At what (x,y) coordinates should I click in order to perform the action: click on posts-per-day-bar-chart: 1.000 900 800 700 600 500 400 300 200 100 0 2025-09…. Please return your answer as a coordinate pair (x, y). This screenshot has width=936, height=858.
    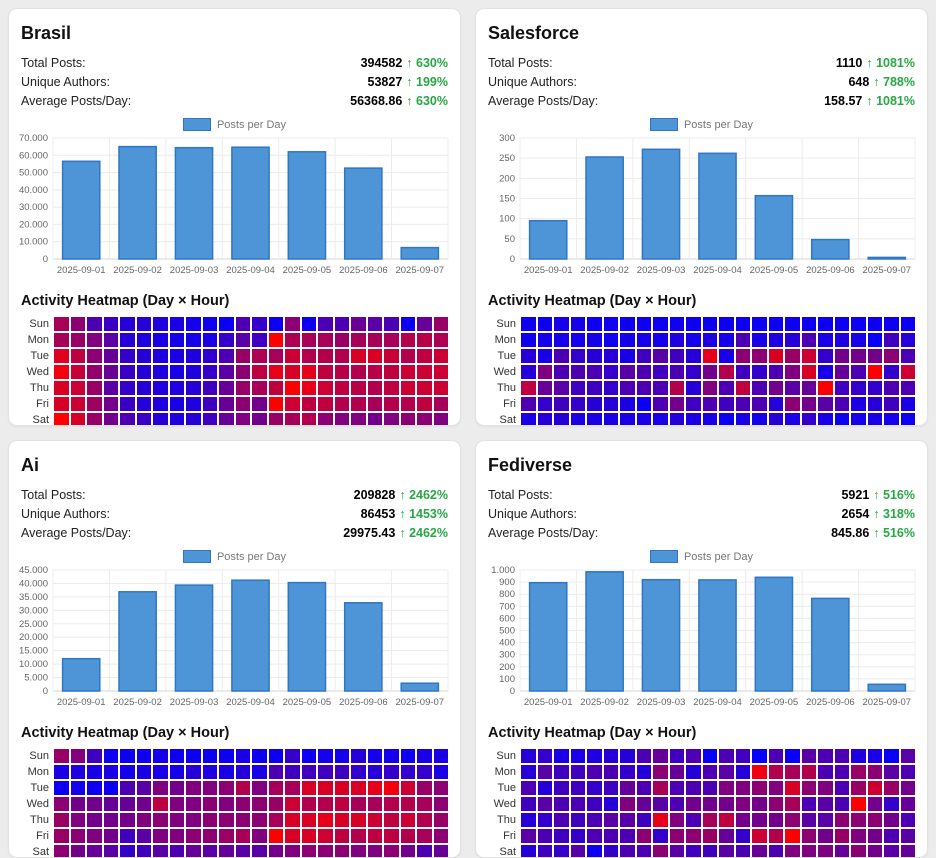
    Looking at the image, I should click on (701, 640).